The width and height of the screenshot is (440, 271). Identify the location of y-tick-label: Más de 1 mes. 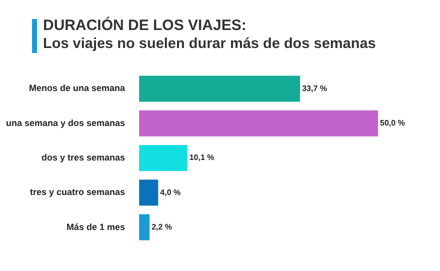
(96, 227).